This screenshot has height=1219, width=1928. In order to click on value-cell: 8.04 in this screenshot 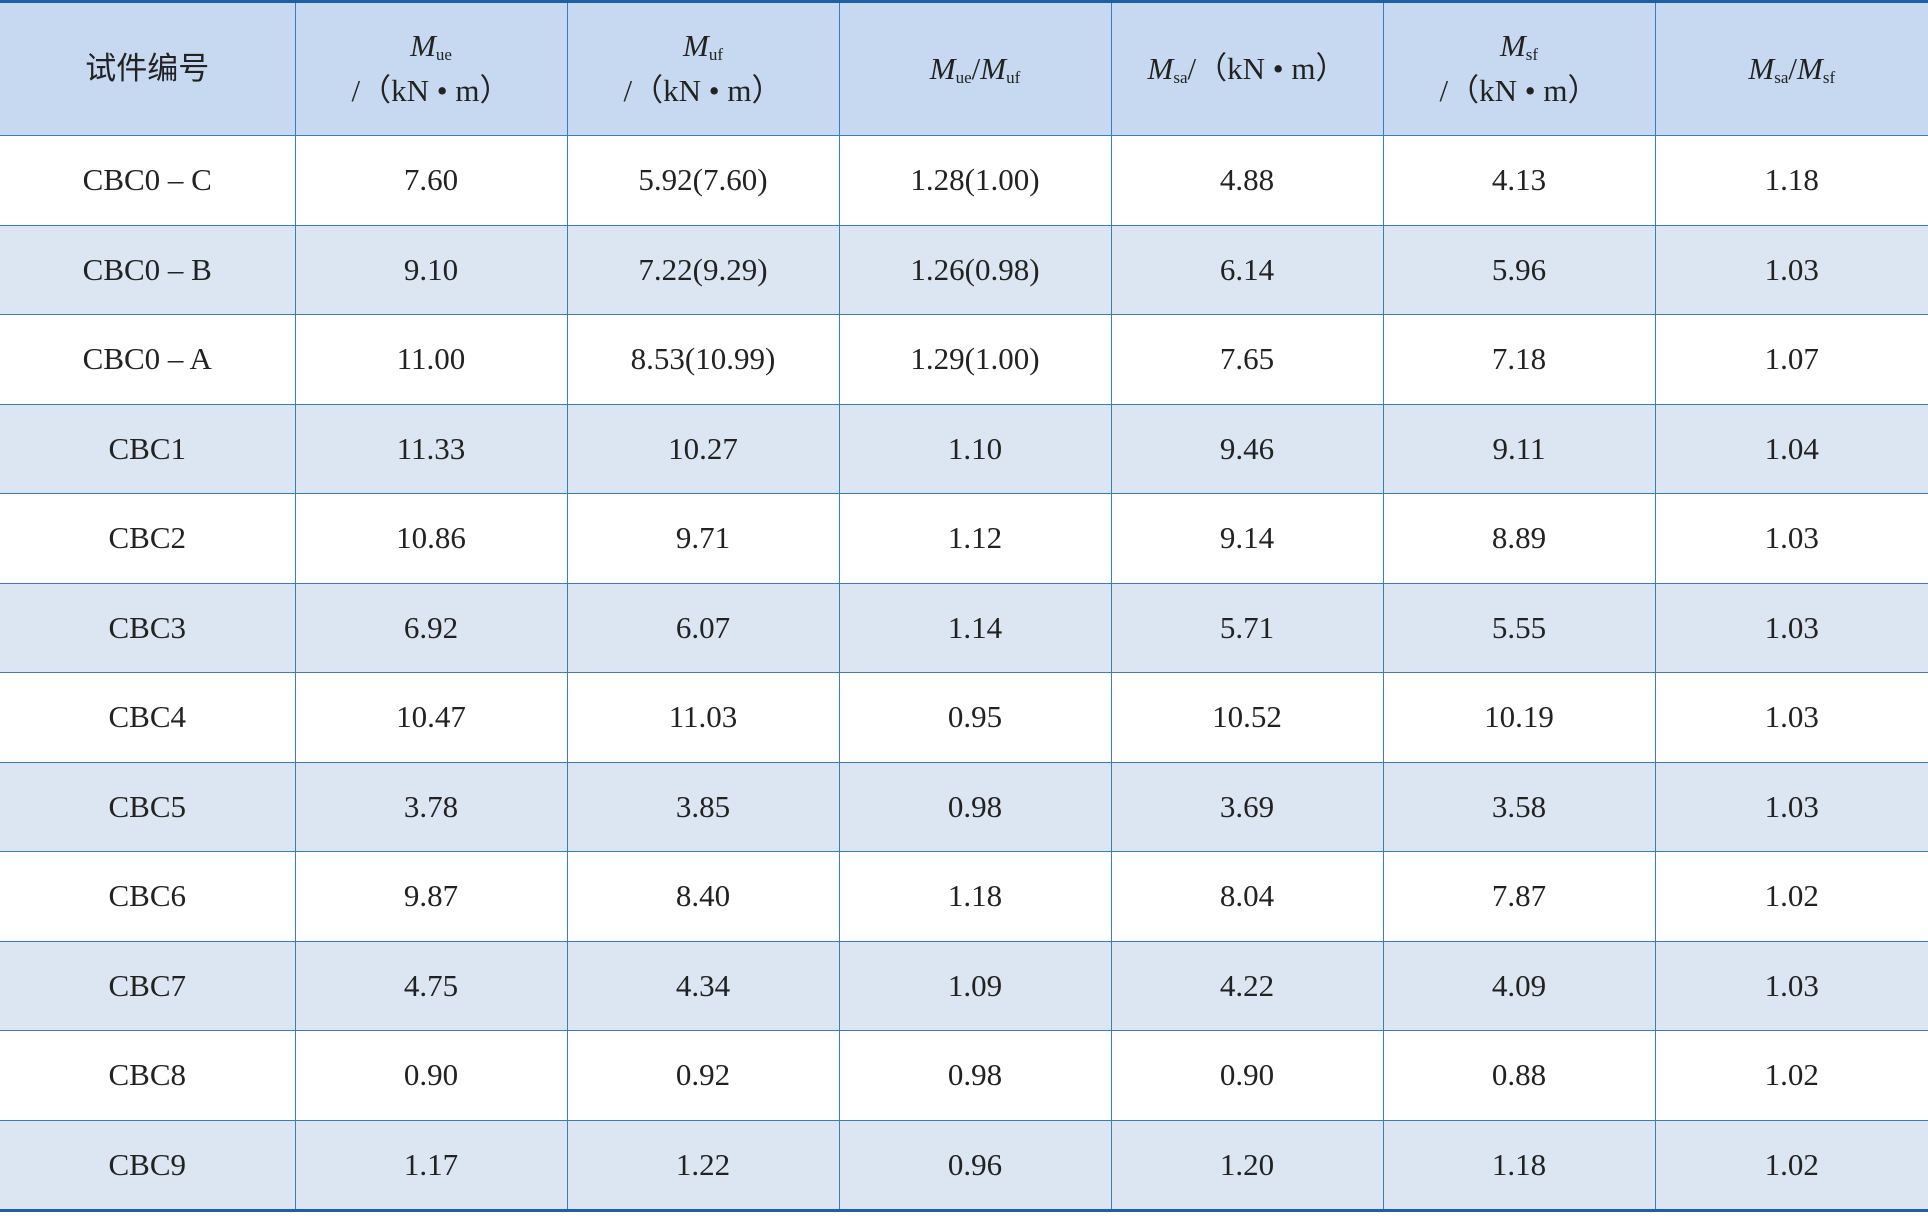, I will do `click(1247, 896)`.